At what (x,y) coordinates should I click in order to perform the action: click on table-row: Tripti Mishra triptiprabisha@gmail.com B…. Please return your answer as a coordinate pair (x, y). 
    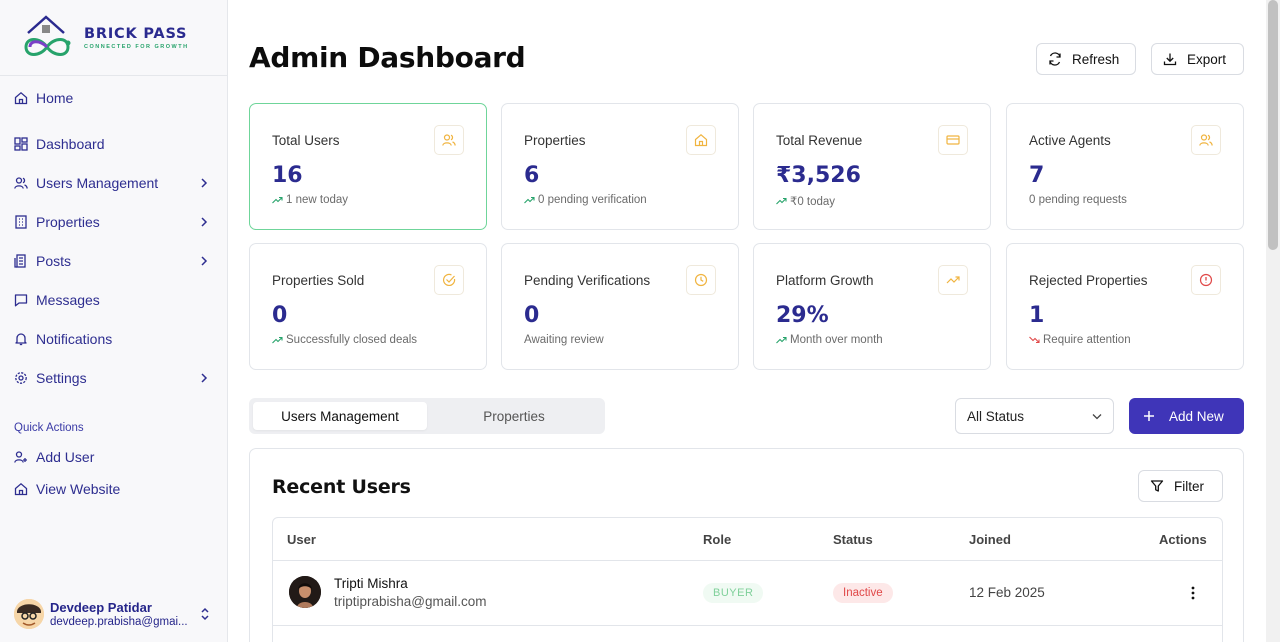
    Looking at the image, I should click on (747, 593).